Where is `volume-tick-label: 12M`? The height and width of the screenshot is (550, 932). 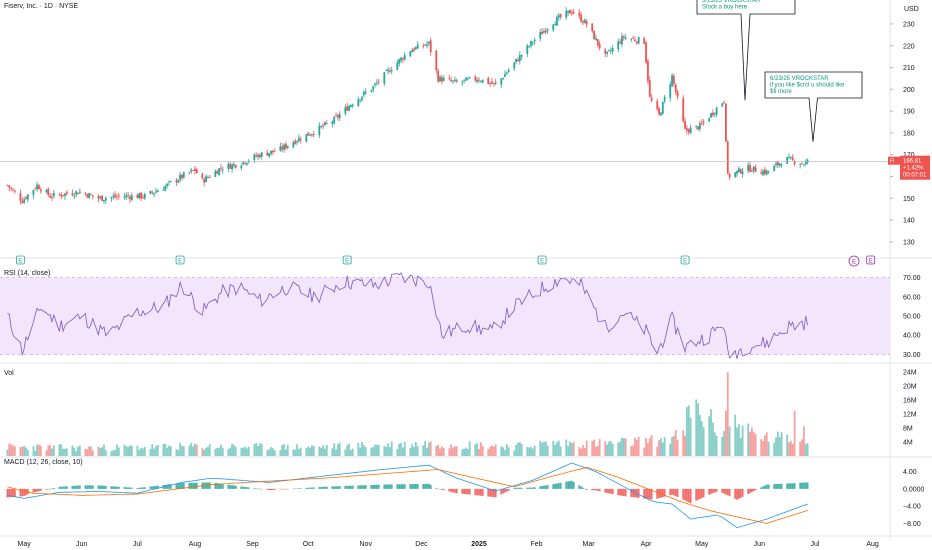
volume-tick-label: 12M is located at coordinates (910, 415).